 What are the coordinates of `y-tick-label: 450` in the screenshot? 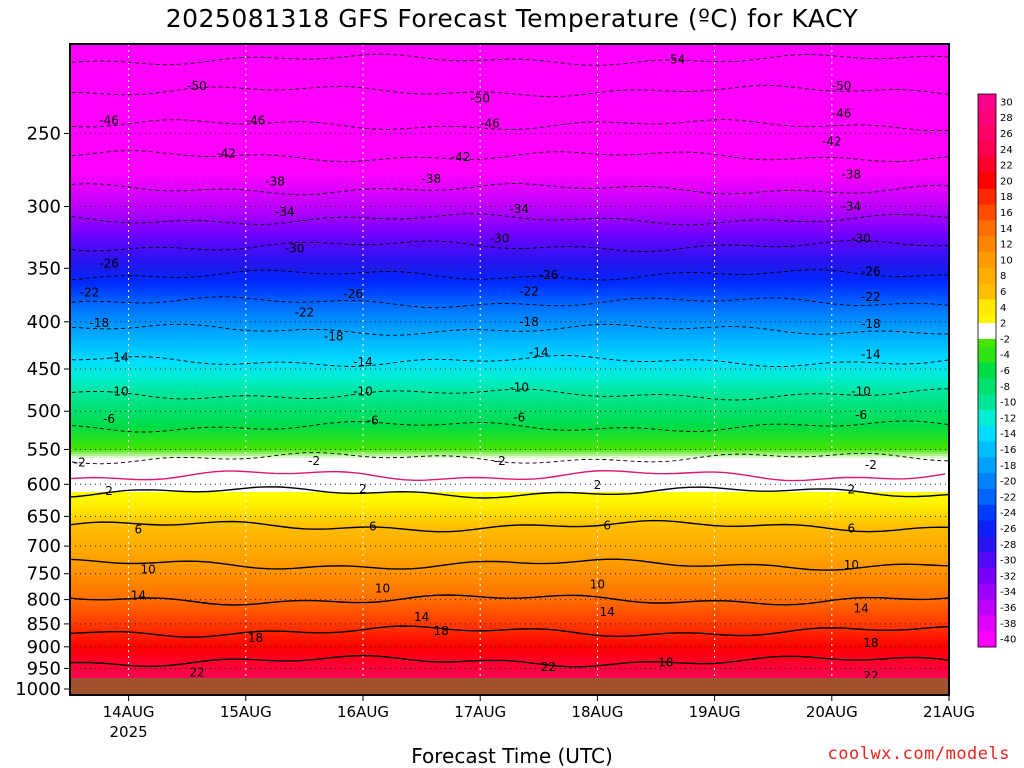 It's located at (44, 369).